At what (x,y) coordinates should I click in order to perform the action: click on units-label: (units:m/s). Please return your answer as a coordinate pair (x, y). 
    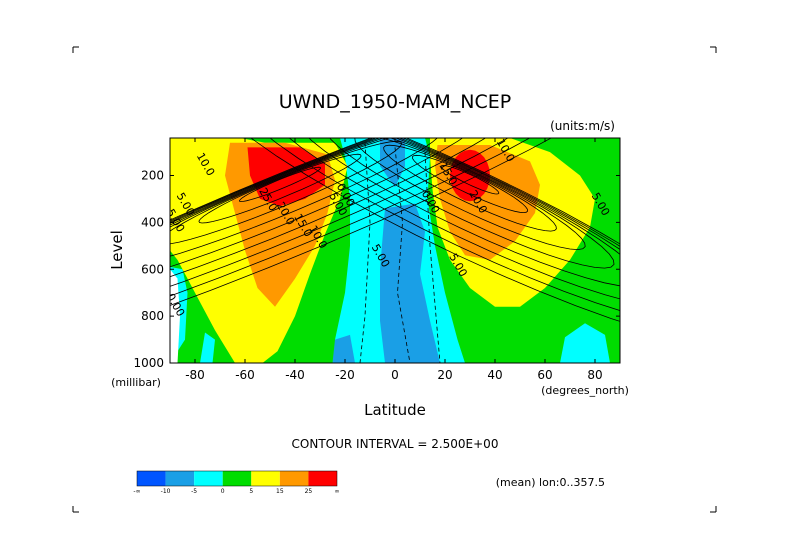
    Looking at the image, I should click on (582, 126).